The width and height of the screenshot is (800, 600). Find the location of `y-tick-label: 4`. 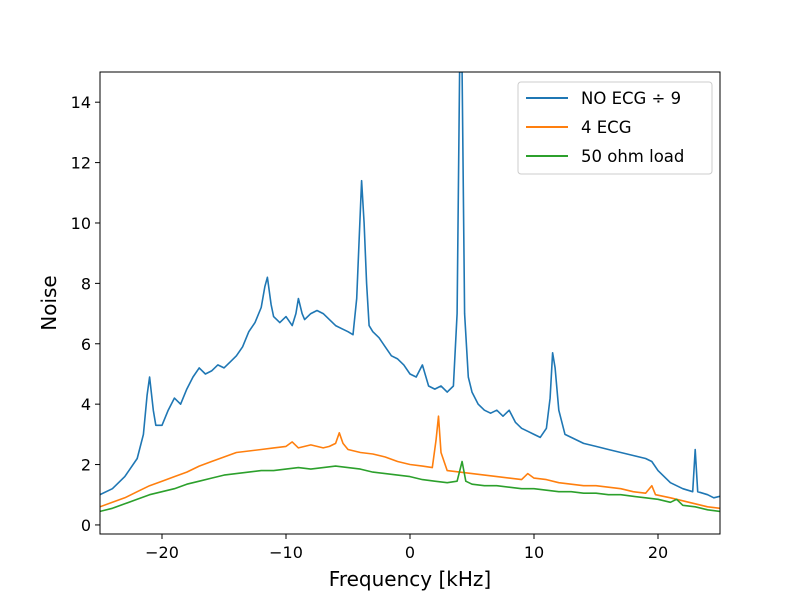

y-tick-label: 4 is located at coordinates (86, 404).